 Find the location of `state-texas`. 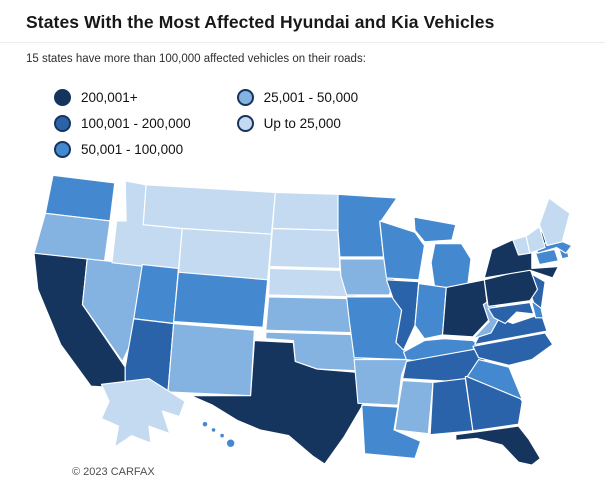

state-texas is located at coordinates (278, 402).